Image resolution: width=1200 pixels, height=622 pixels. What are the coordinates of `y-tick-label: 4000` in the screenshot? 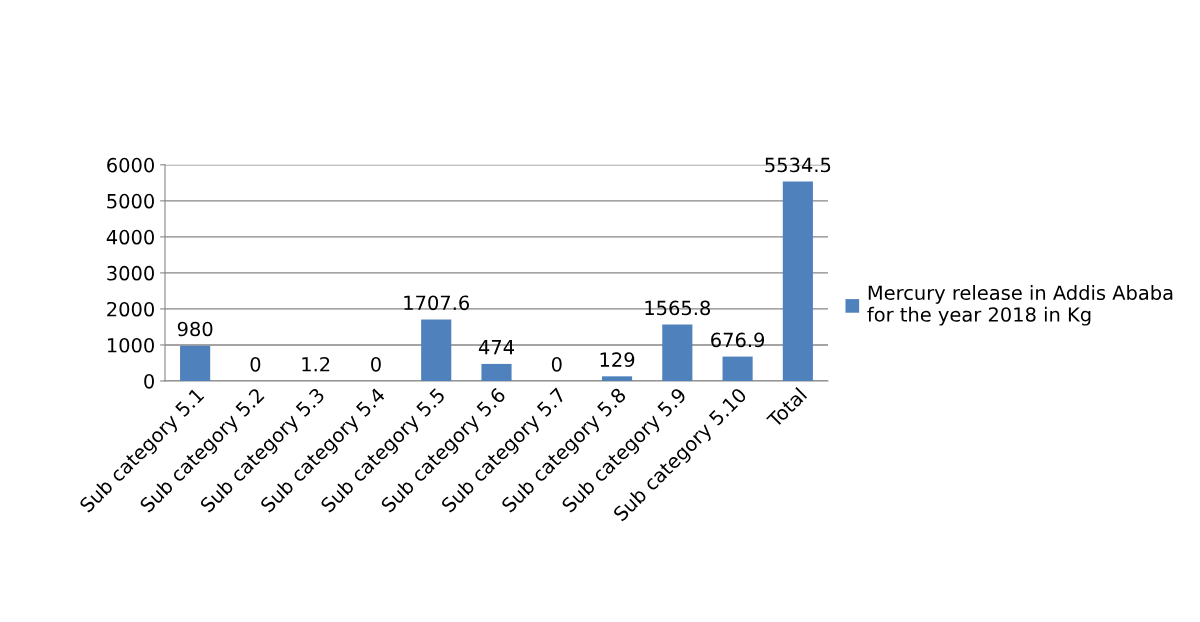 It's located at (130, 237).